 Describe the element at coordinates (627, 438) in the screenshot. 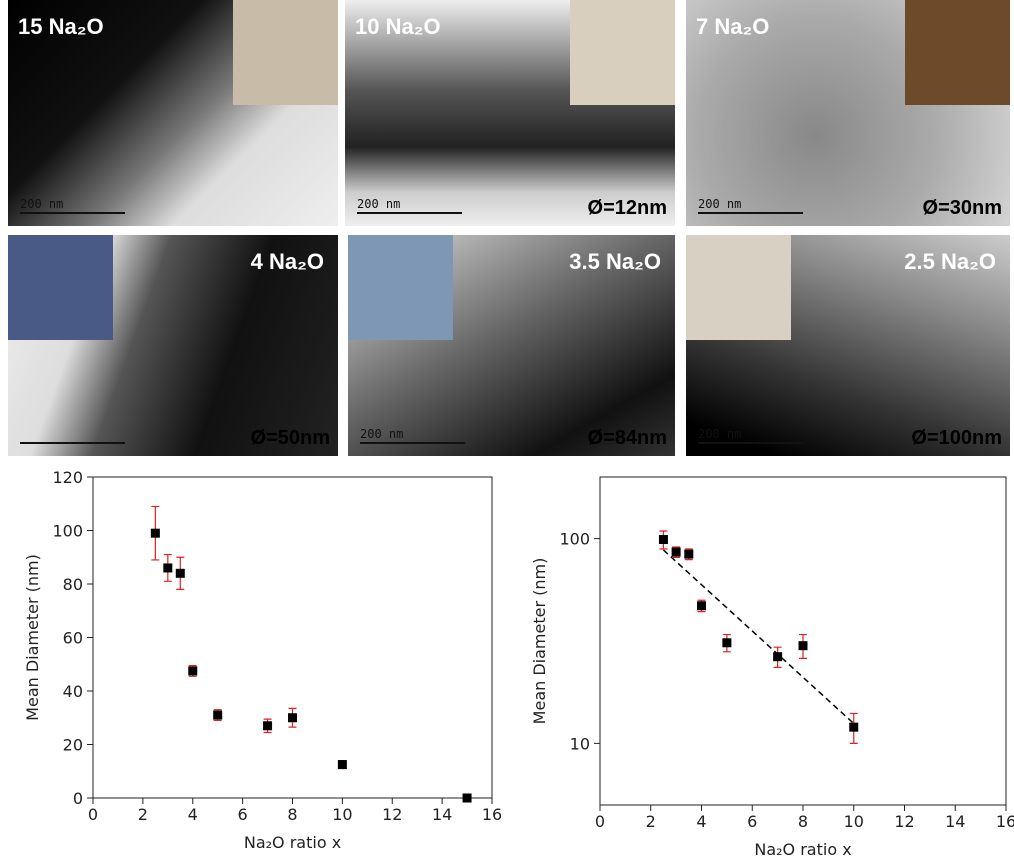

I see `diameter-label: Ø=84nm` at that location.